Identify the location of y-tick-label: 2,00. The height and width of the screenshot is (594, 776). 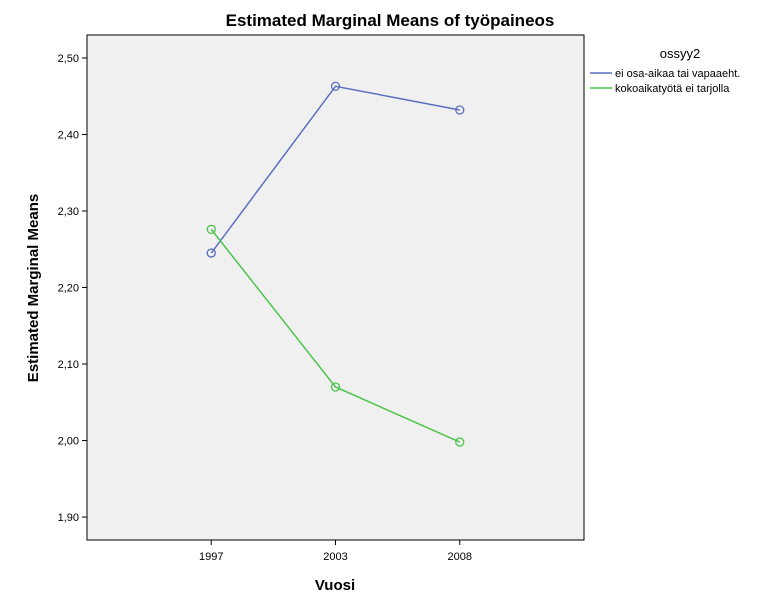
(68, 442).